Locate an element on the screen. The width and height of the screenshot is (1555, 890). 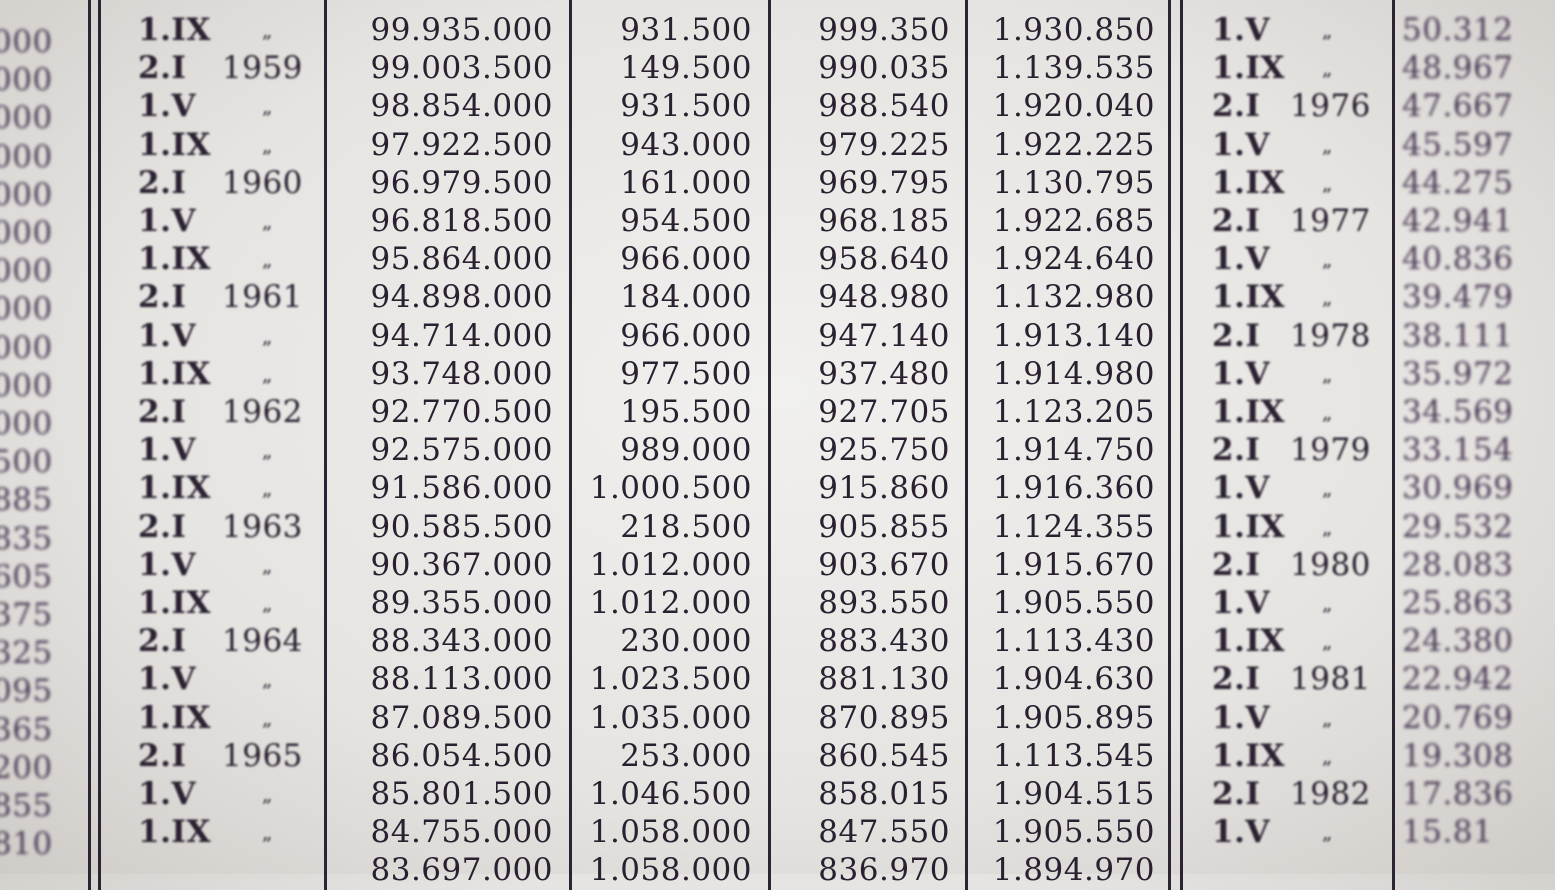
value-col-1: 88.113.000 is located at coordinates (461, 679).